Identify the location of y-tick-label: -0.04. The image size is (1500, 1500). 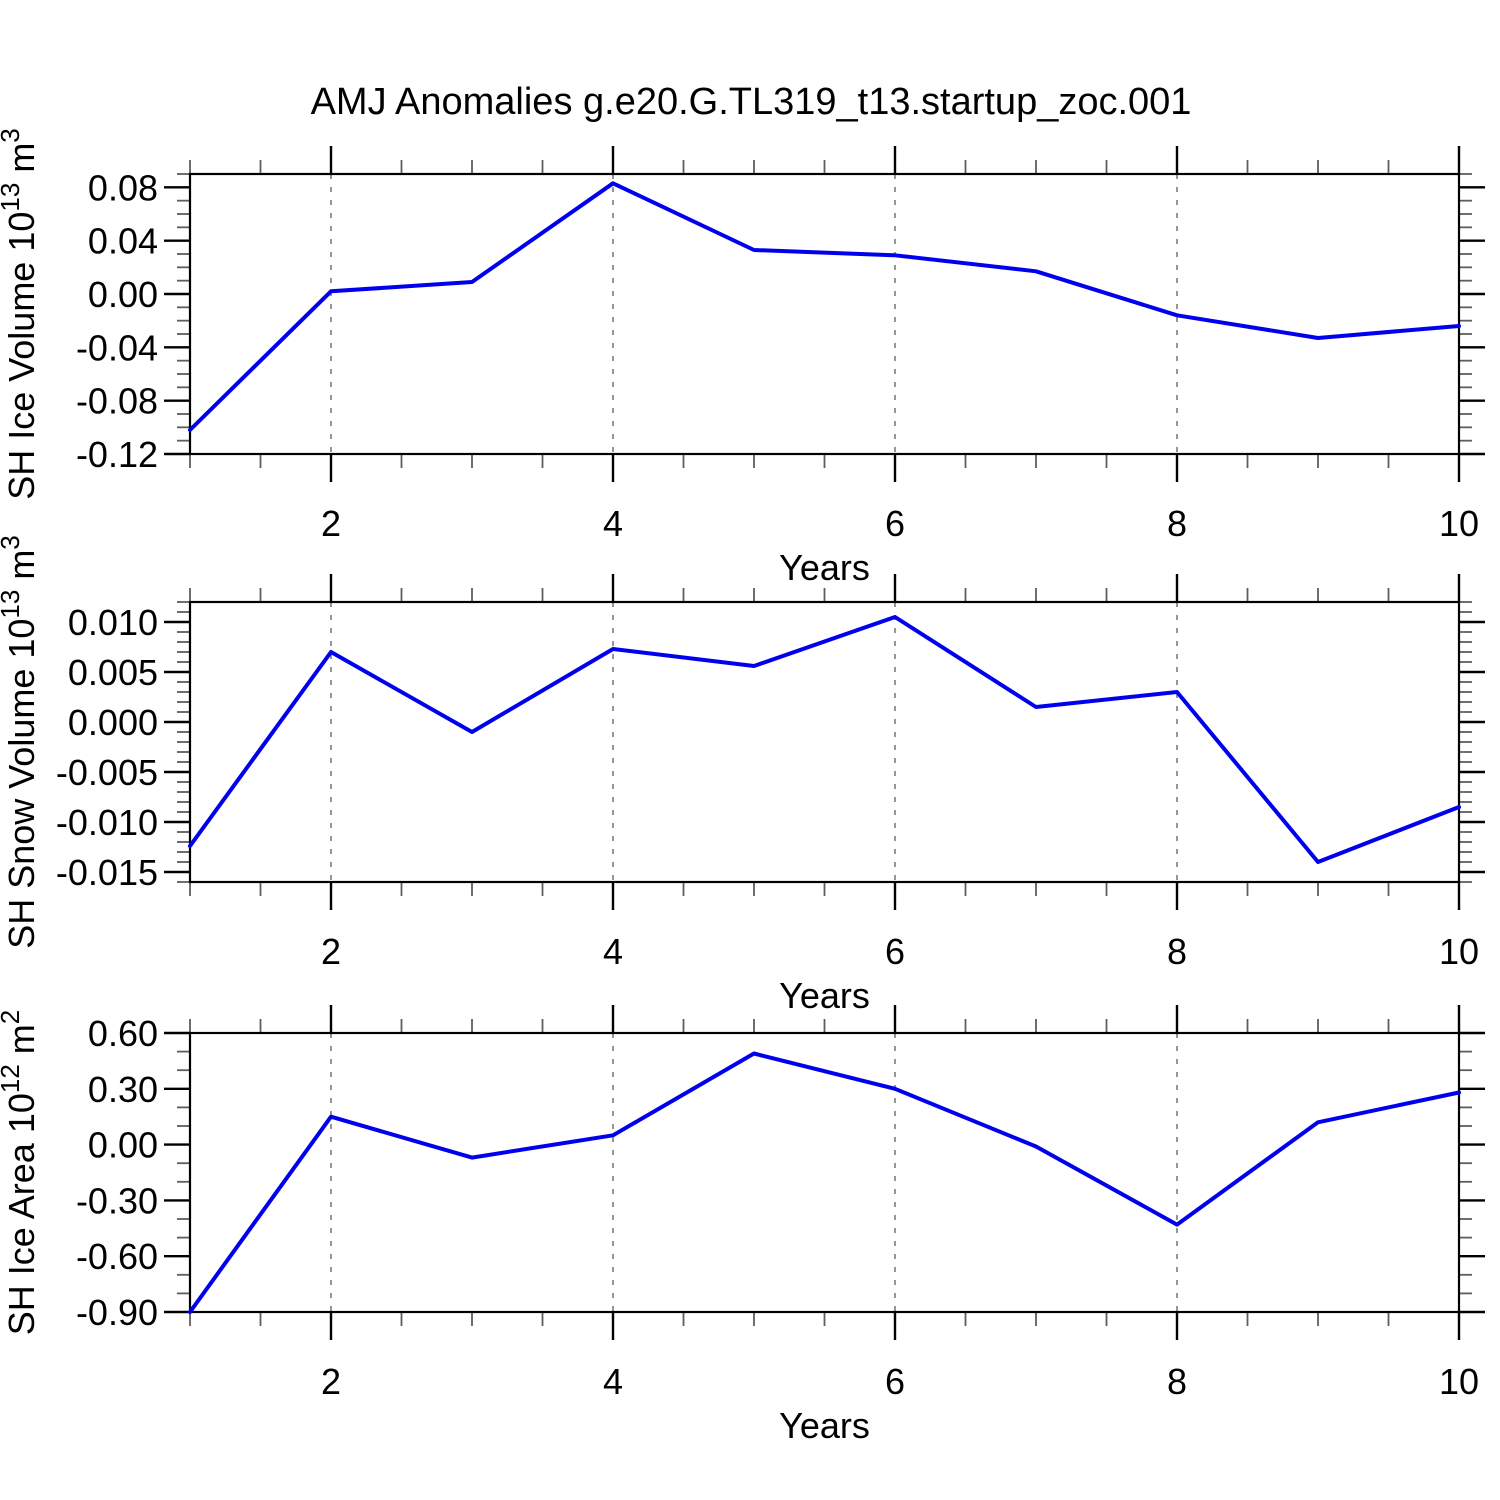
(117, 347).